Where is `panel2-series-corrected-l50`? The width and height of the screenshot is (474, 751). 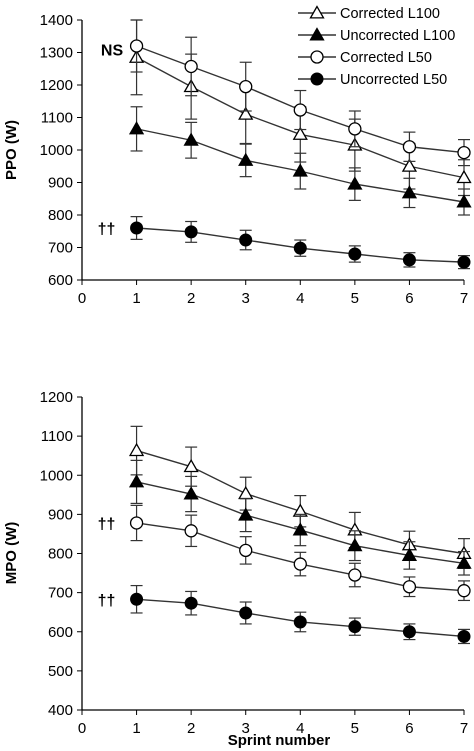
panel2-series-corrected-l50 is located at coordinates (300, 553).